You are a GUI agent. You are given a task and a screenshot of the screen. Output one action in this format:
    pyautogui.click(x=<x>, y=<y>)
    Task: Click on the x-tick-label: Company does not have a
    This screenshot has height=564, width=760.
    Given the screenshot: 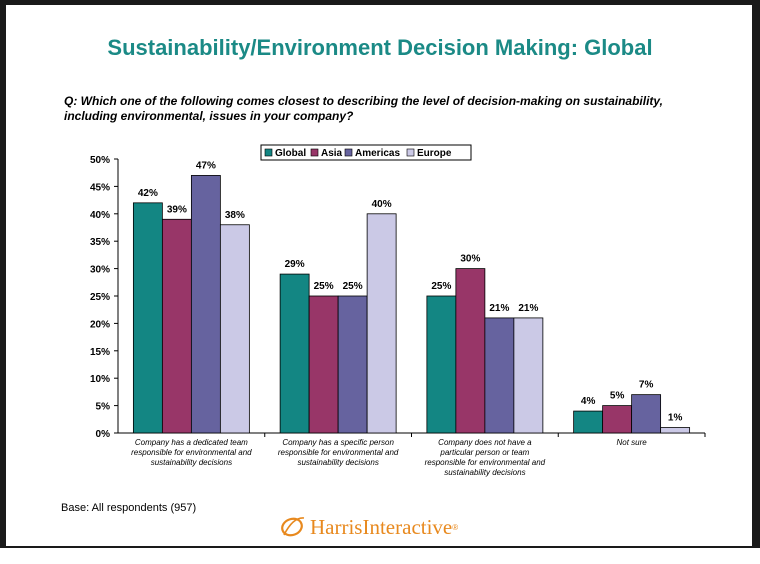 What is the action you would take?
    pyautogui.click(x=485, y=442)
    